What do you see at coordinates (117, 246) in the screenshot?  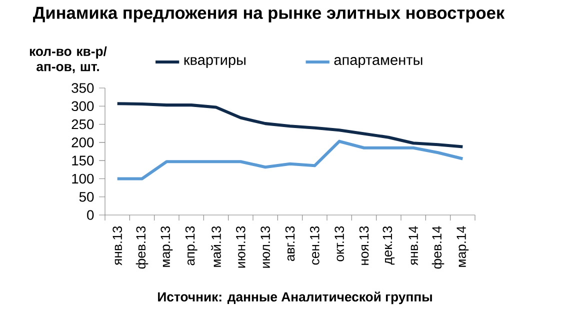 I see `x-tick-label: янв.13` at bounding box center [117, 246].